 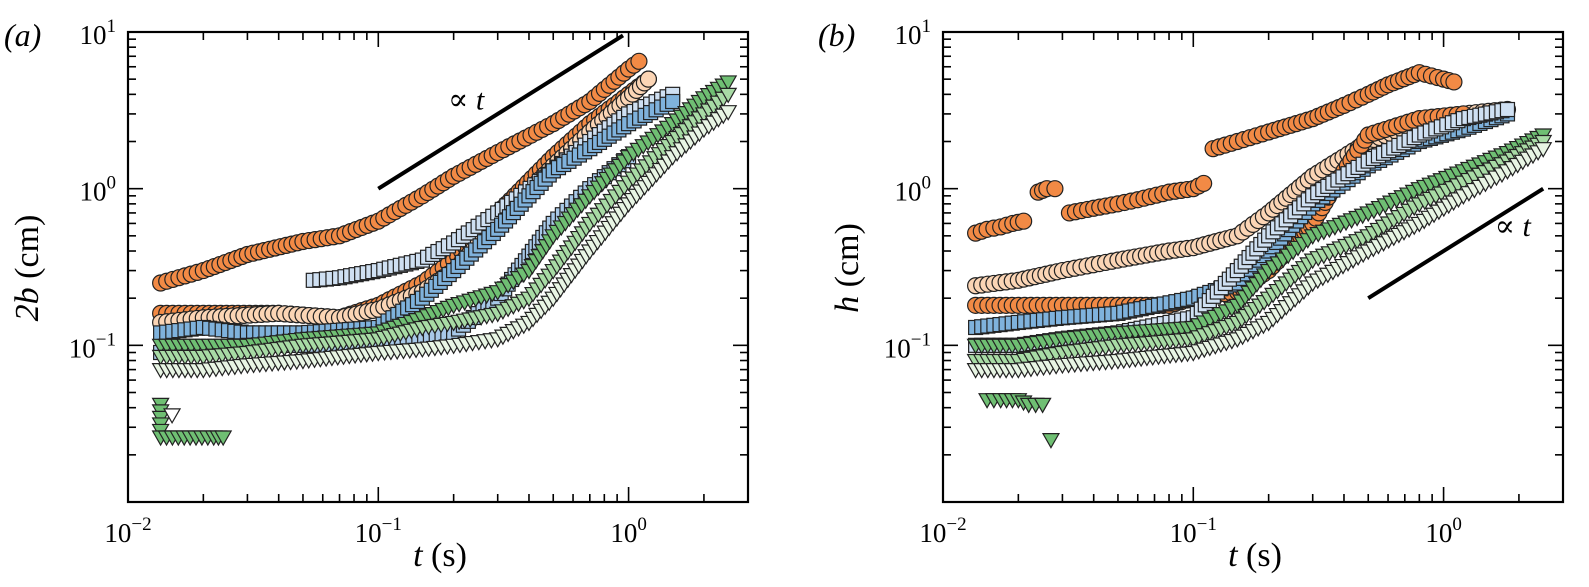 I want to click on panel-label-b: (b), so click(x=836, y=35).